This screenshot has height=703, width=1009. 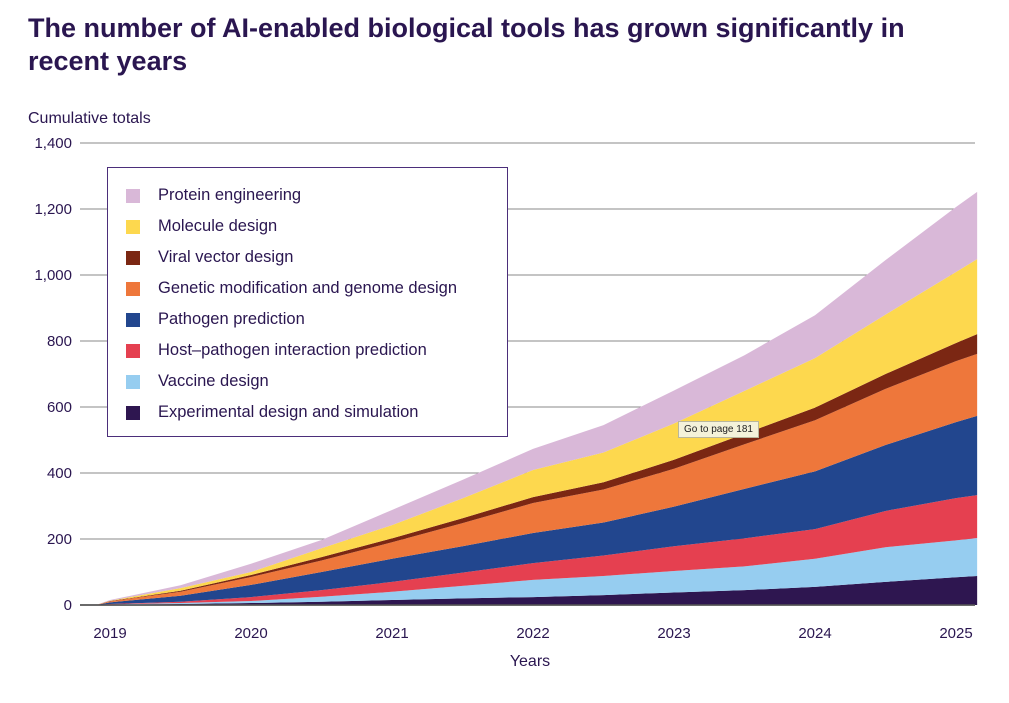 What do you see at coordinates (316, 381) in the screenshot?
I see `legend-item: Vaccine design` at bounding box center [316, 381].